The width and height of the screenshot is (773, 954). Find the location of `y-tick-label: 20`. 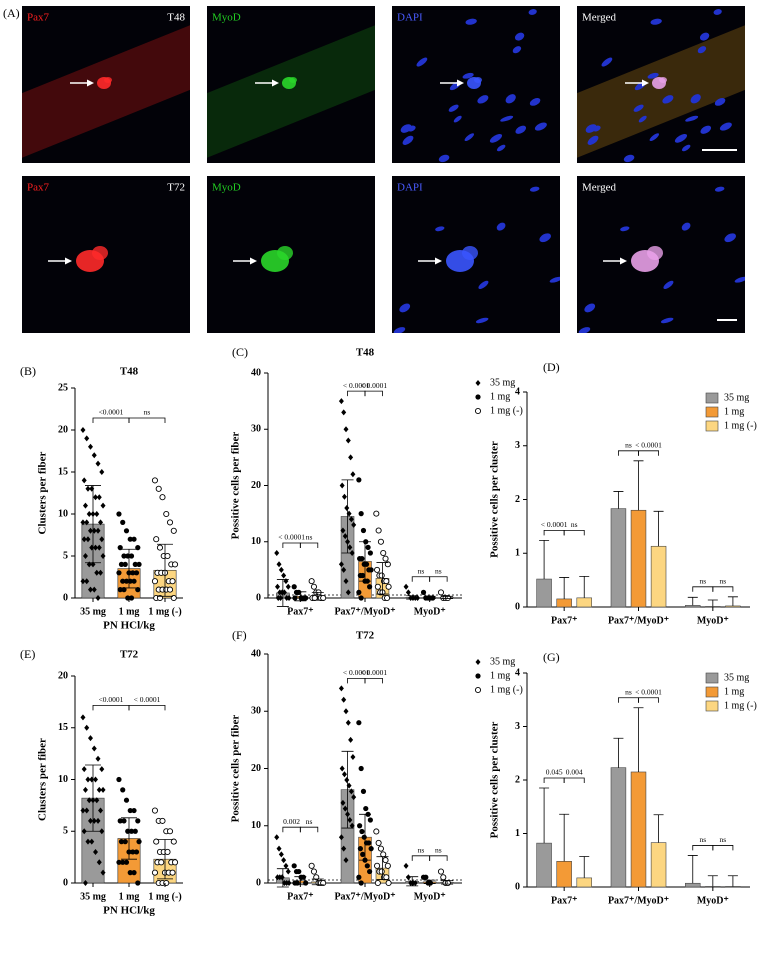

y-tick-label: 20 is located at coordinates (256, 768).